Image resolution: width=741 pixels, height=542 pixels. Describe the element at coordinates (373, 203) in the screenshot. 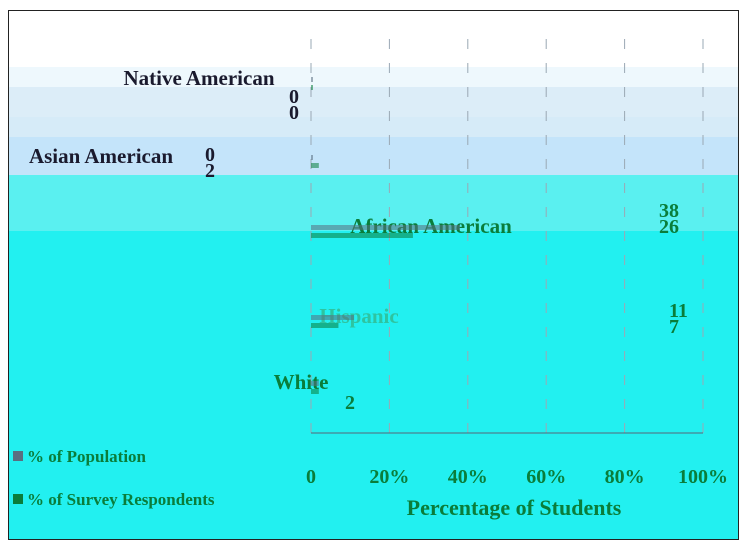

I see `band-light-cyan` at that location.